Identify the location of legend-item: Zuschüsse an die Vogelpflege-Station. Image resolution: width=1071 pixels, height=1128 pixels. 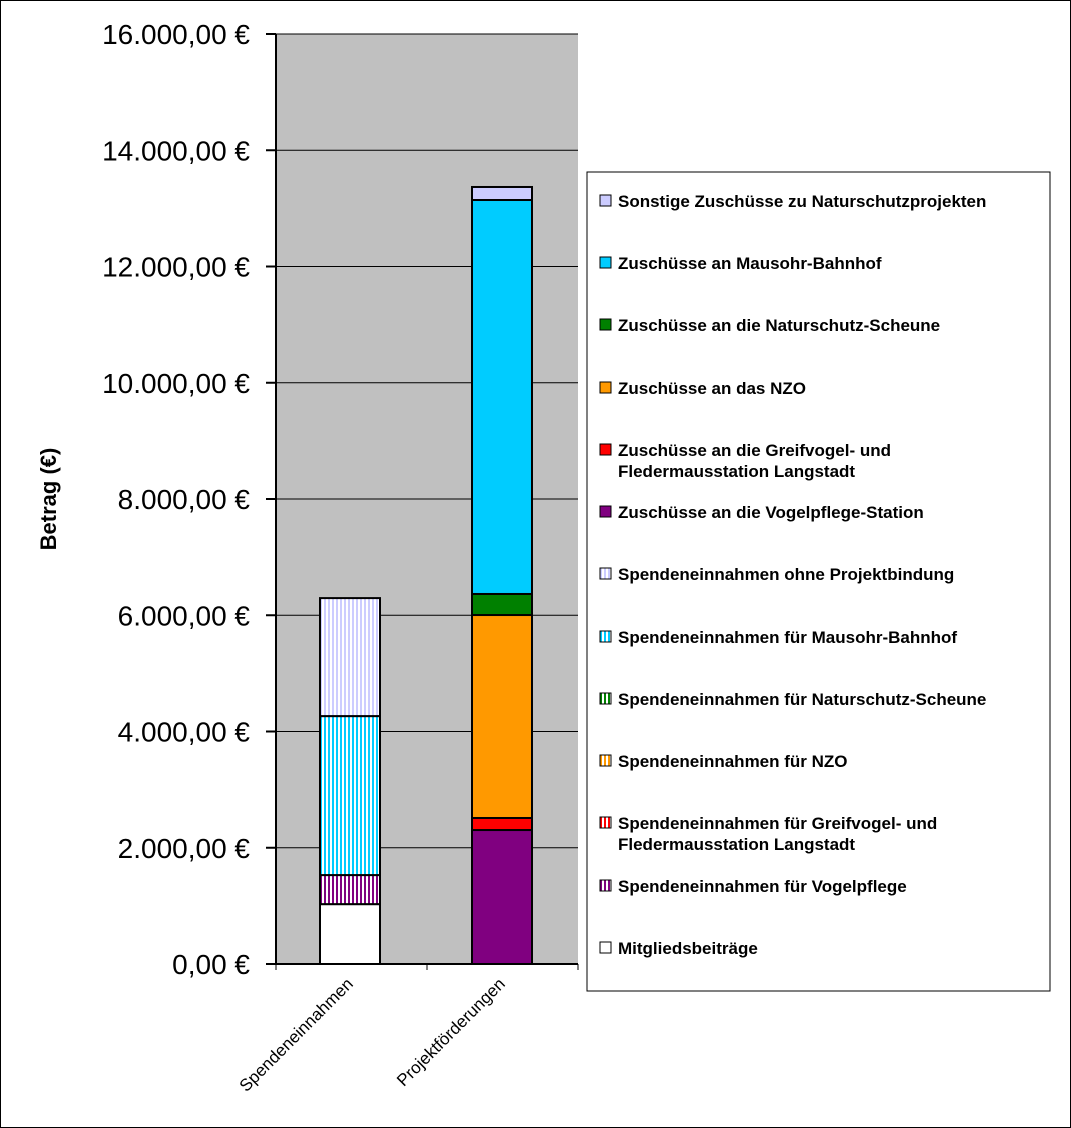
(761, 512).